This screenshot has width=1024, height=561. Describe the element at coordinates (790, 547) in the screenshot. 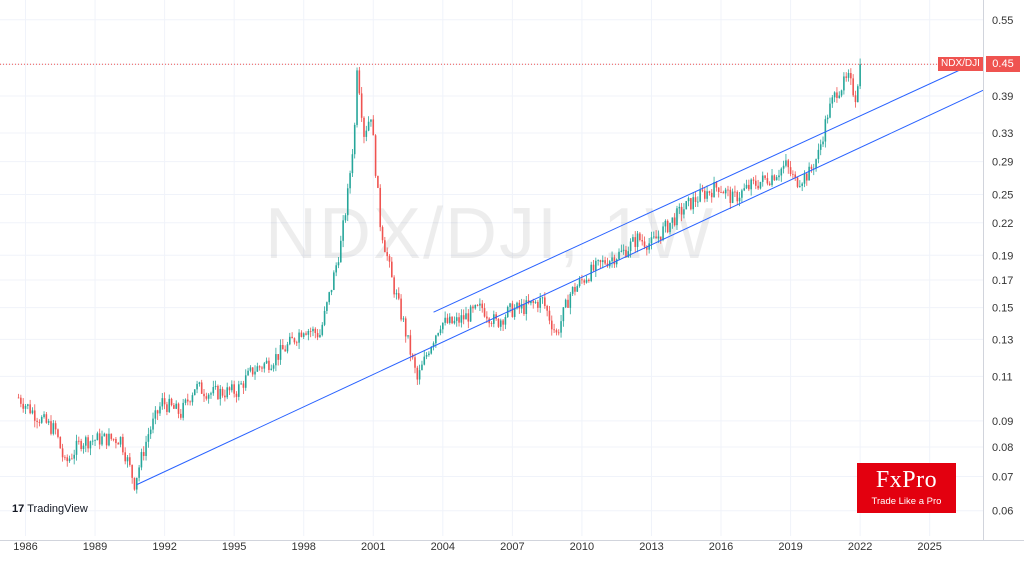

I see `x-tick-label: 2019` at that location.